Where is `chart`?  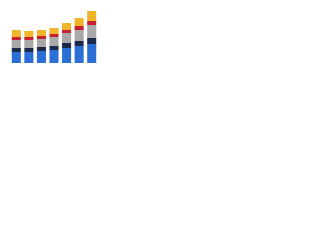 chart is located at coordinates (54, 37).